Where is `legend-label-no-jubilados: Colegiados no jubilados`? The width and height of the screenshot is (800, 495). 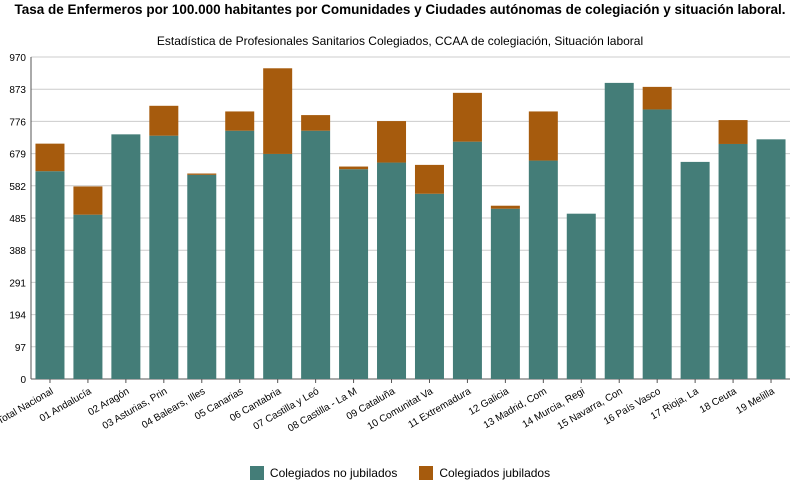
legend-label-no-jubilados: Colegiados no jubilados is located at coordinates (333, 473).